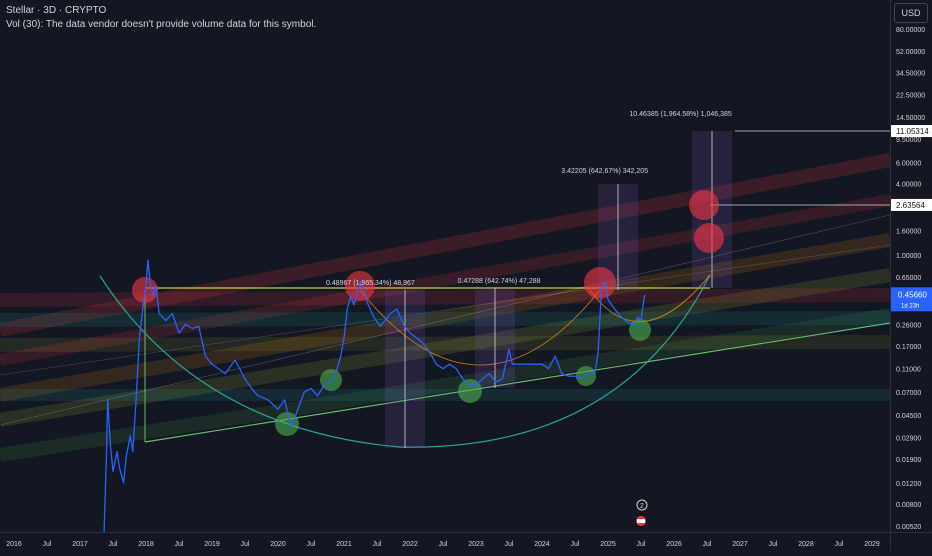  Describe the element at coordinates (278, 544) in the screenshot. I see `time-tick-label: 2020` at that location.